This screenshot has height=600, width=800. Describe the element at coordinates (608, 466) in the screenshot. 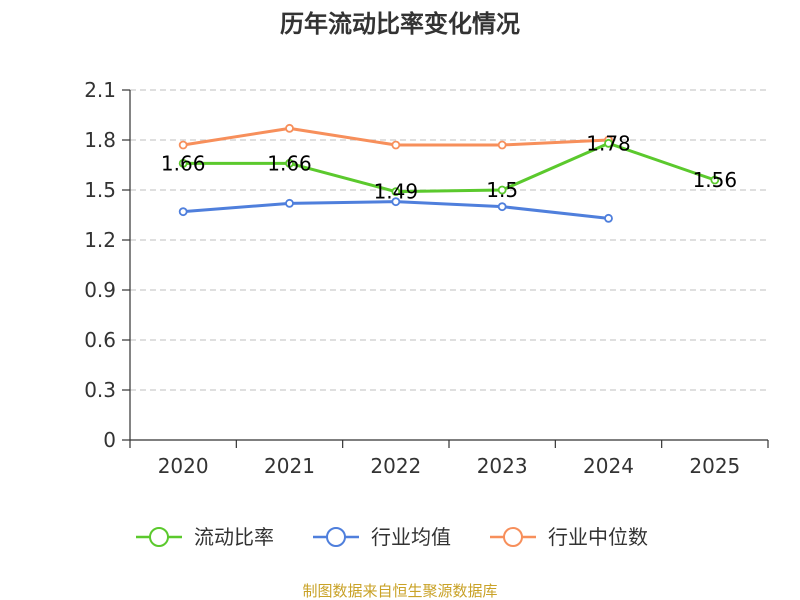

I see `x-tick-label: 2024` at that location.